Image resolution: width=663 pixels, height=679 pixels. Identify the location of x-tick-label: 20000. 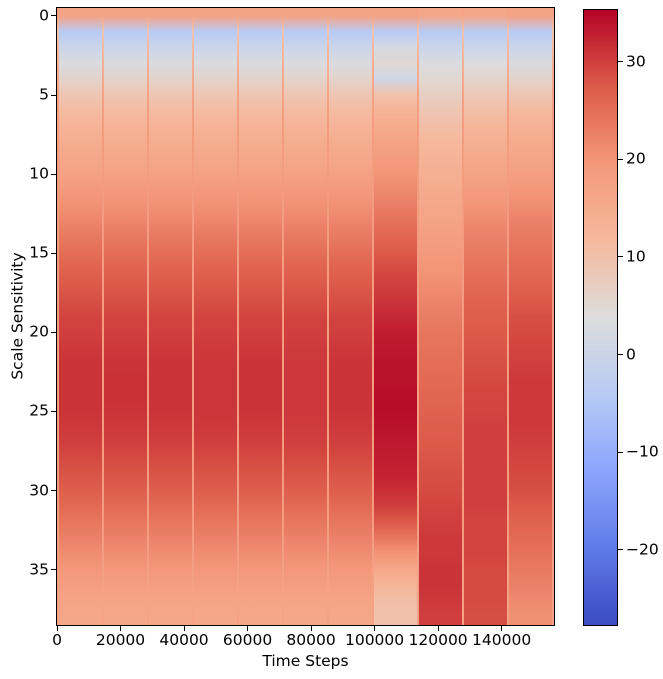
(120, 640).